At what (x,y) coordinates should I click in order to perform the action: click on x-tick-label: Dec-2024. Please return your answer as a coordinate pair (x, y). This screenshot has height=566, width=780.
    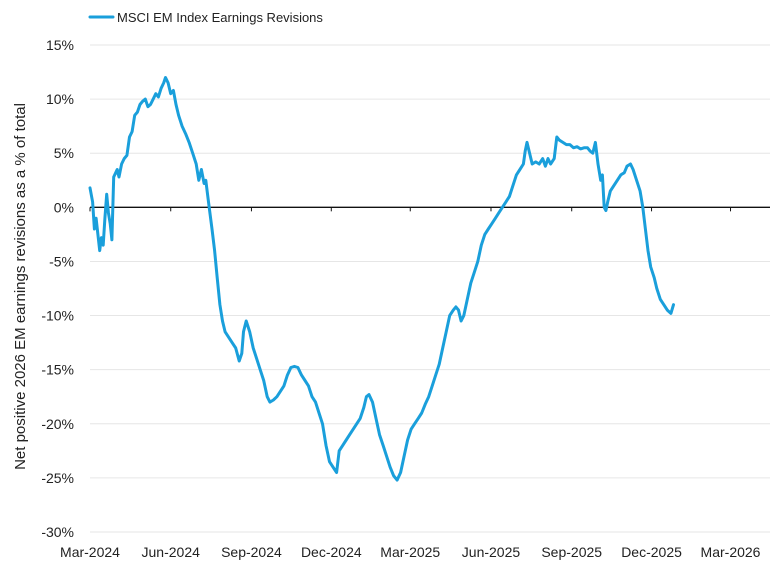
    Looking at the image, I should click on (331, 552).